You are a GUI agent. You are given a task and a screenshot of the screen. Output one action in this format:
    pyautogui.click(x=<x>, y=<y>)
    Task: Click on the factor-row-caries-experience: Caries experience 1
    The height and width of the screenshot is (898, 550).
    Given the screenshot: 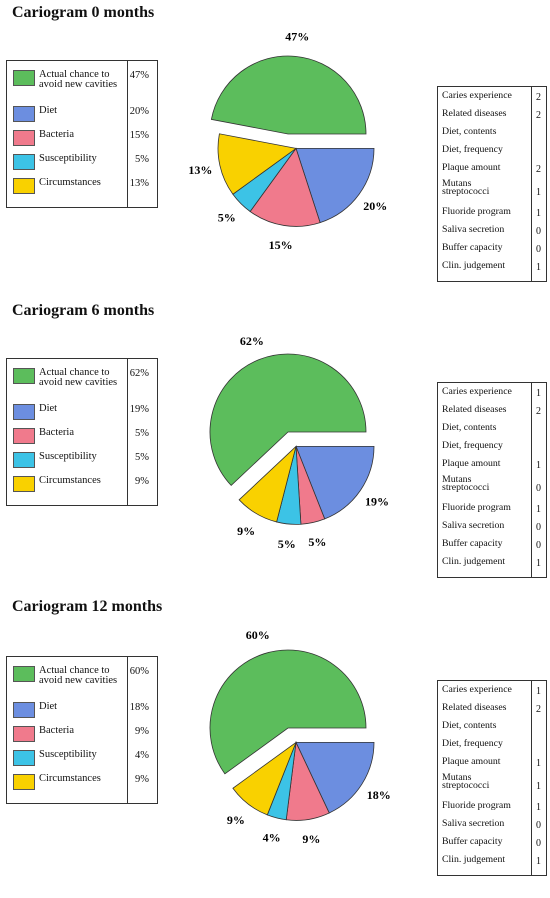 What is the action you would take?
    pyautogui.click(x=492, y=692)
    